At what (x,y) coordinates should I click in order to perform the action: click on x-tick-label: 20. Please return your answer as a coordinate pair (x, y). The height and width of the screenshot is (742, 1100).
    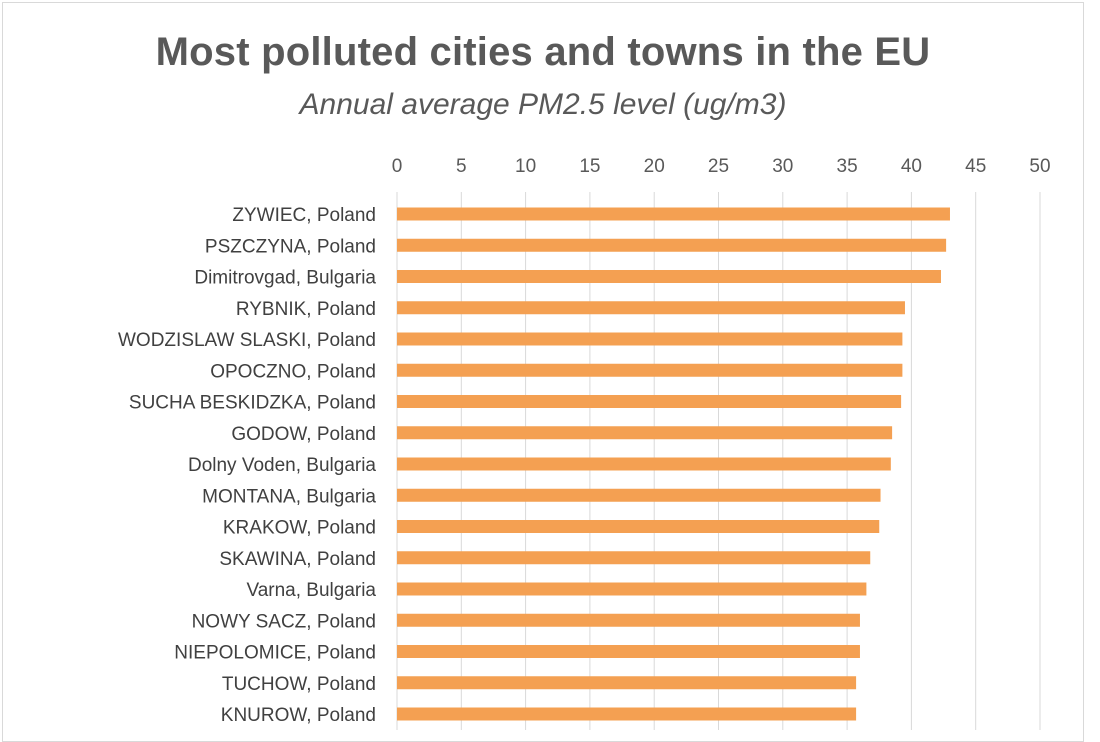
    Looking at the image, I should click on (654, 166).